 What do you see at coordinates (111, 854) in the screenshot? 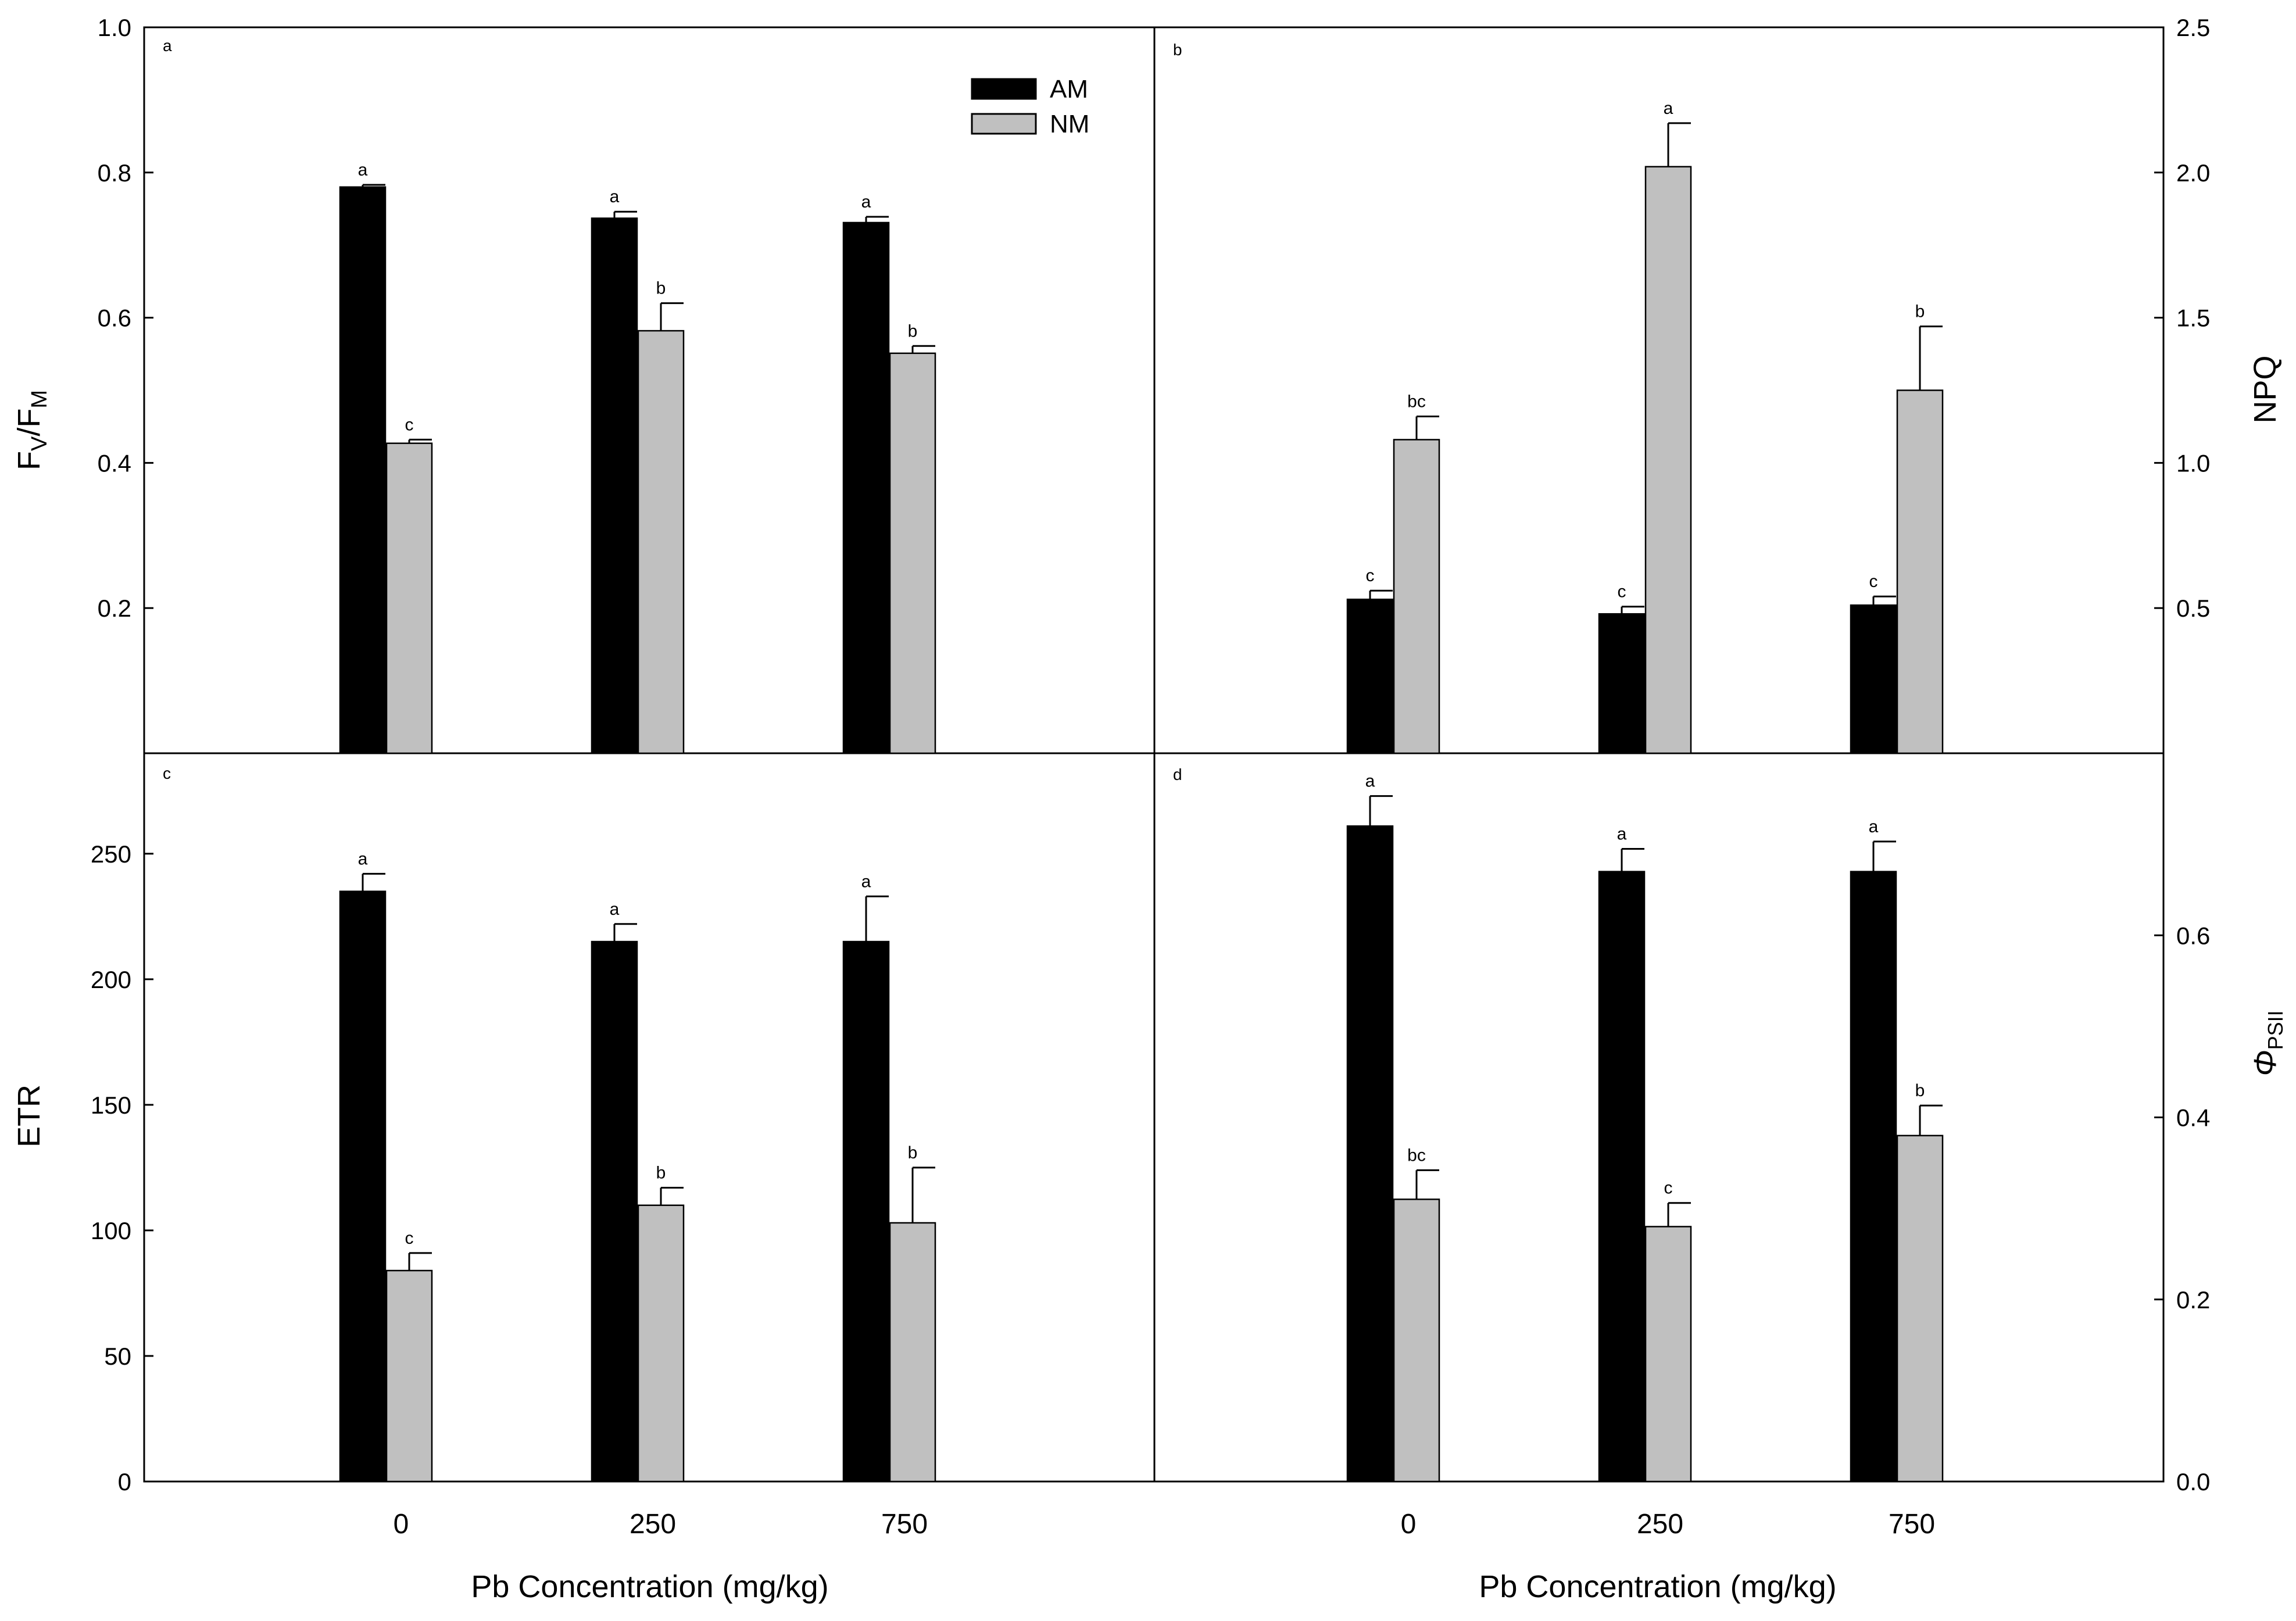
I see `y-tick-label: 250` at bounding box center [111, 854].